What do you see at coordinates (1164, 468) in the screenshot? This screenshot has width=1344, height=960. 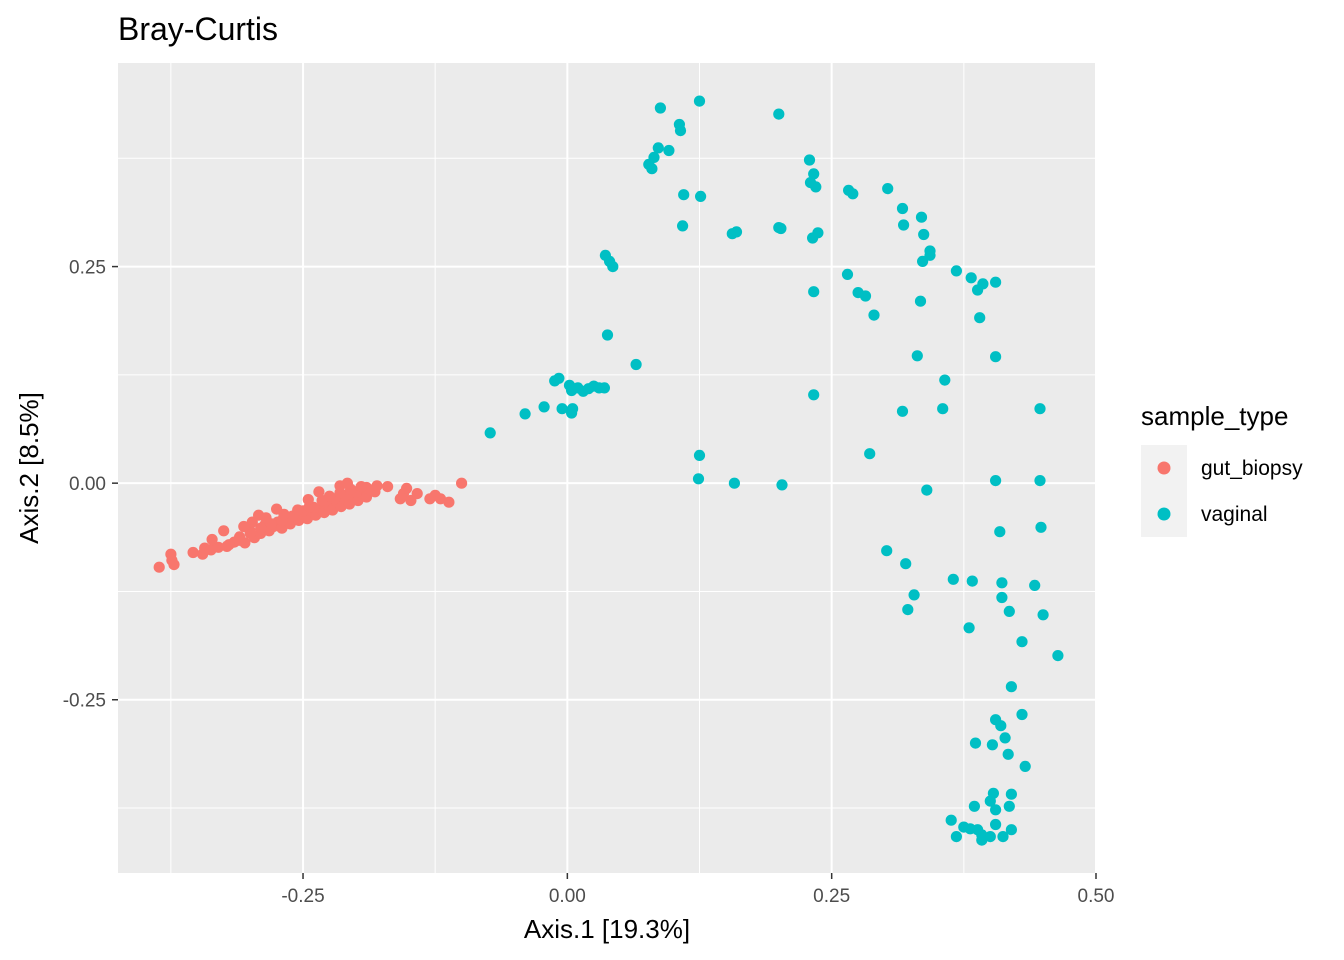 I see `legend-marker-gut-biopsy` at bounding box center [1164, 468].